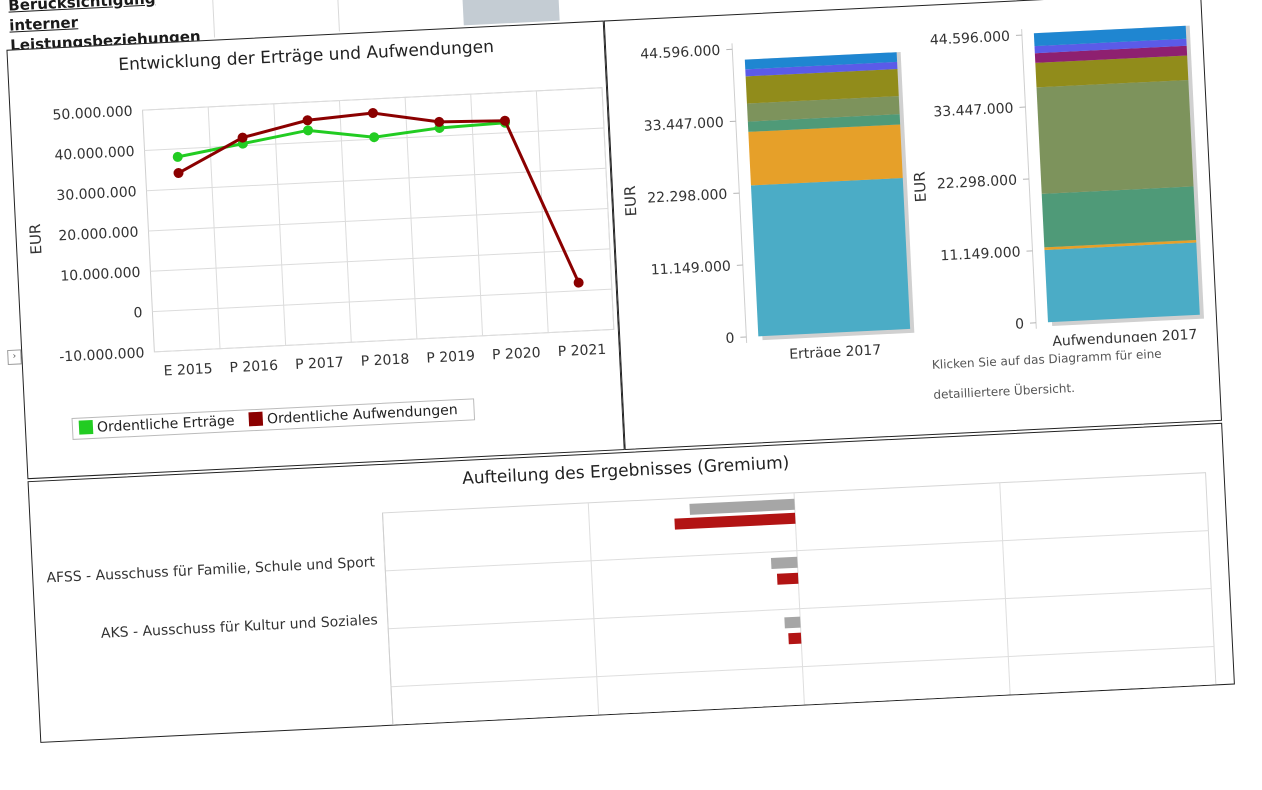 The width and height of the screenshot is (1262, 790). I want to click on legend-swatch-darkred, so click(256, 419).